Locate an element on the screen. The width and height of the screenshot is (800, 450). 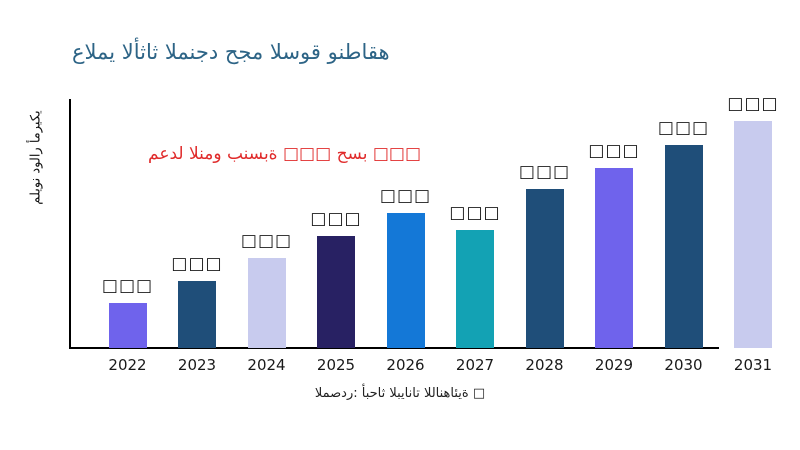
x-tick-label-2029: 2029 is located at coordinates (614, 365).